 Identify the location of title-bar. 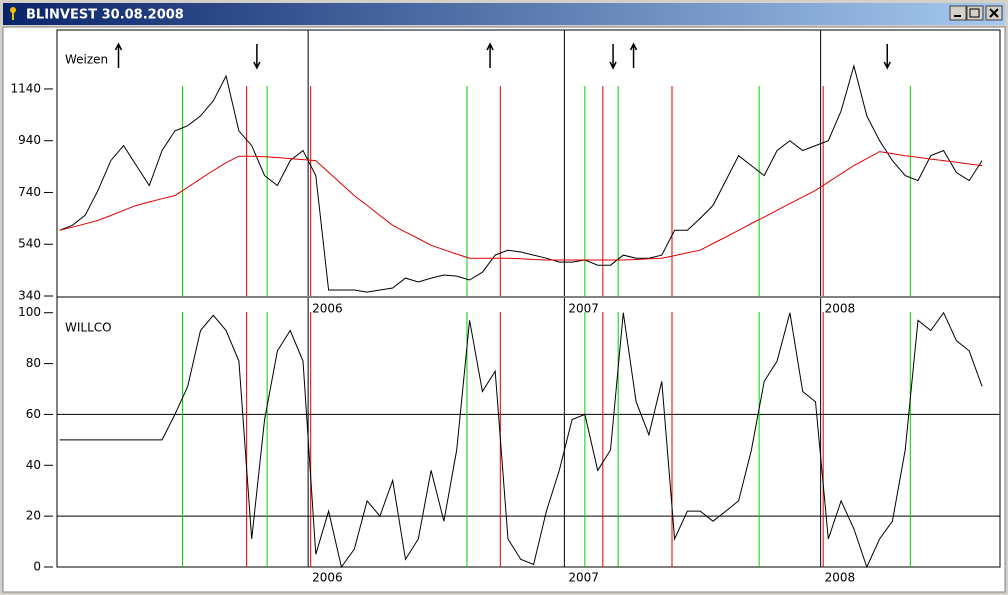
(504, 14).